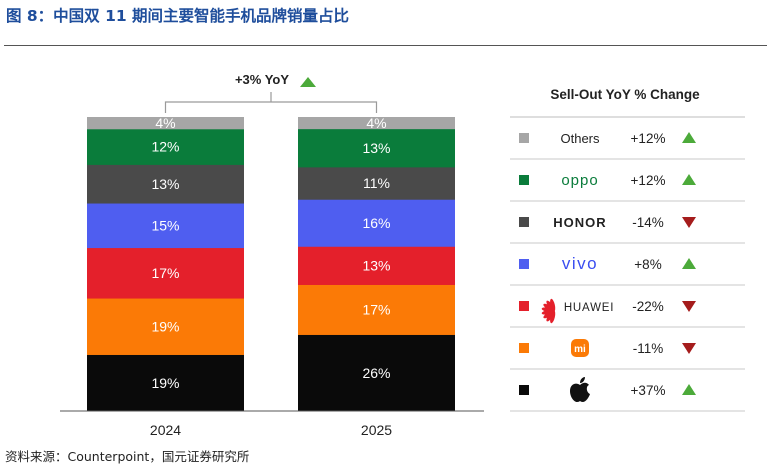 The width and height of the screenshot is (771, 469). What do you see at coordinates (607, 263) in the screenshot?
I see `legend-row-vivo: vivo +8%` at bounding box center [607, 263].